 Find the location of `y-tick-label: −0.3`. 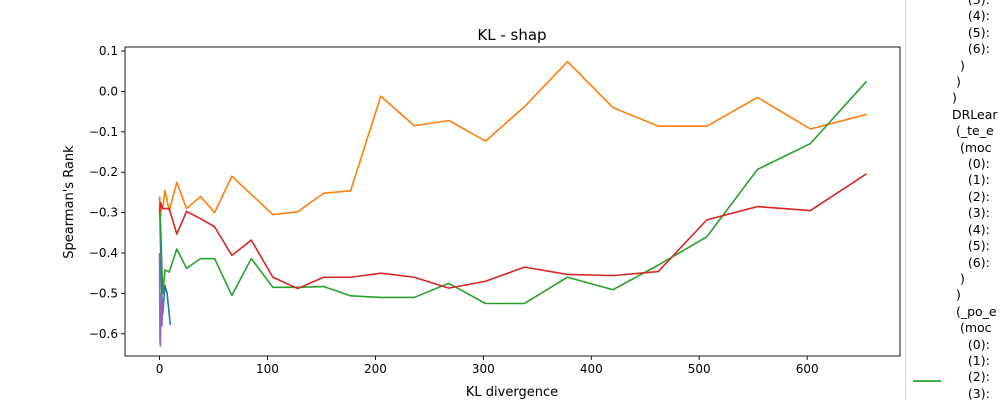

y-tick-label: −0.3 is located at coordinates (103, 213).